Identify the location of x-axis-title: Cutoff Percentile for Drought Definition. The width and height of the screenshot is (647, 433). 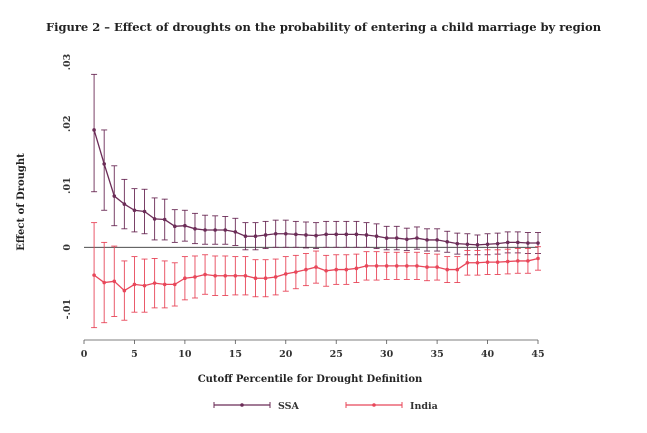
(310, 379).